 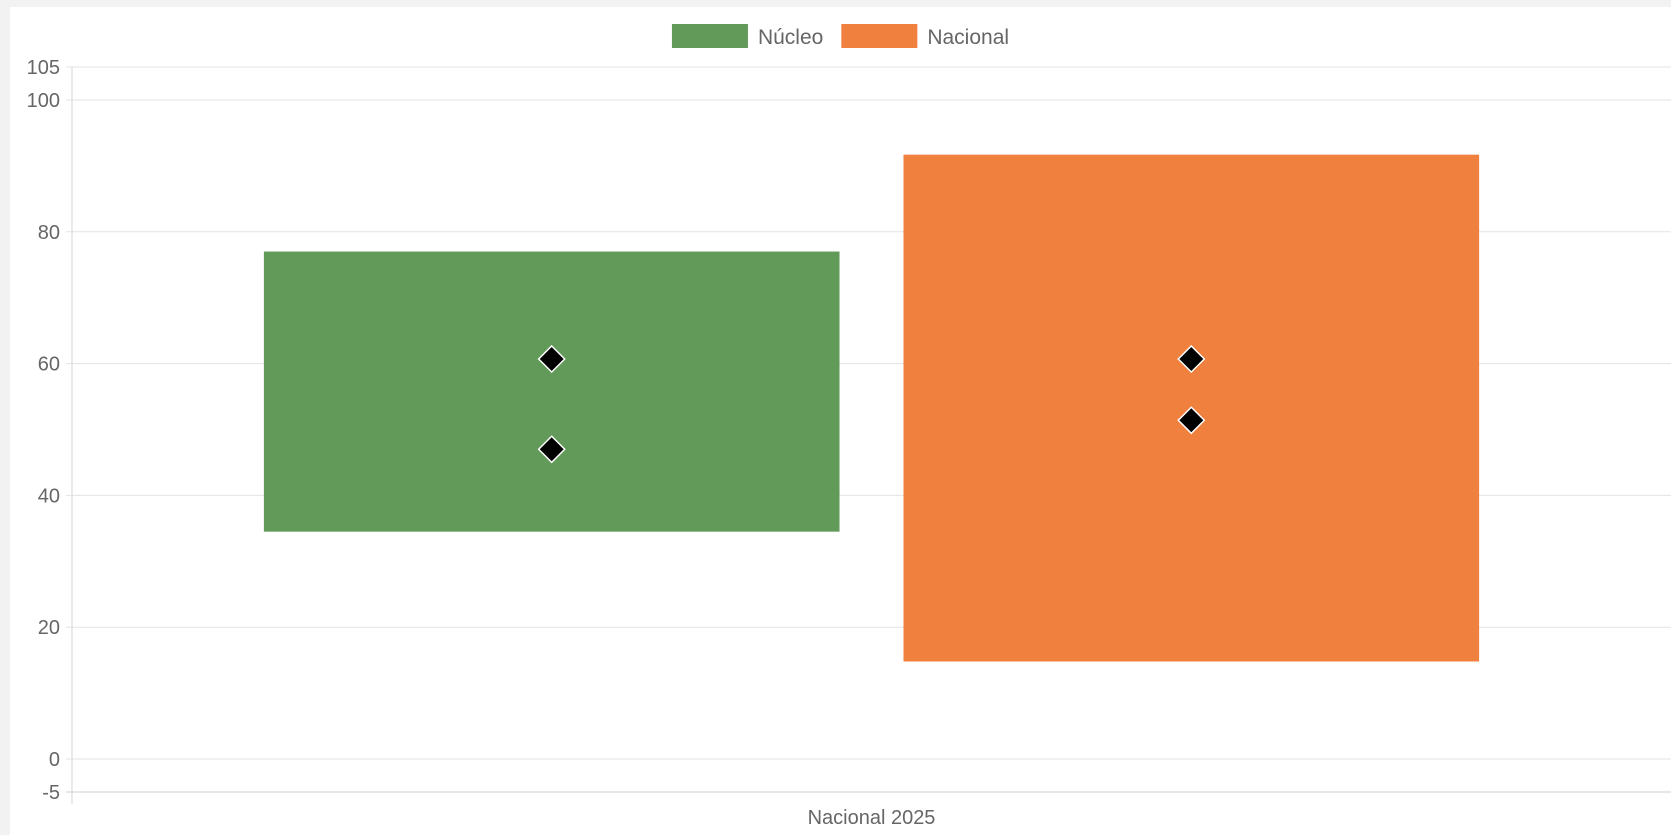 What do you see at coordinates (968, 37) in the screenshot?
I see `legend-label: Nacional` at bounding box center [968, 37].